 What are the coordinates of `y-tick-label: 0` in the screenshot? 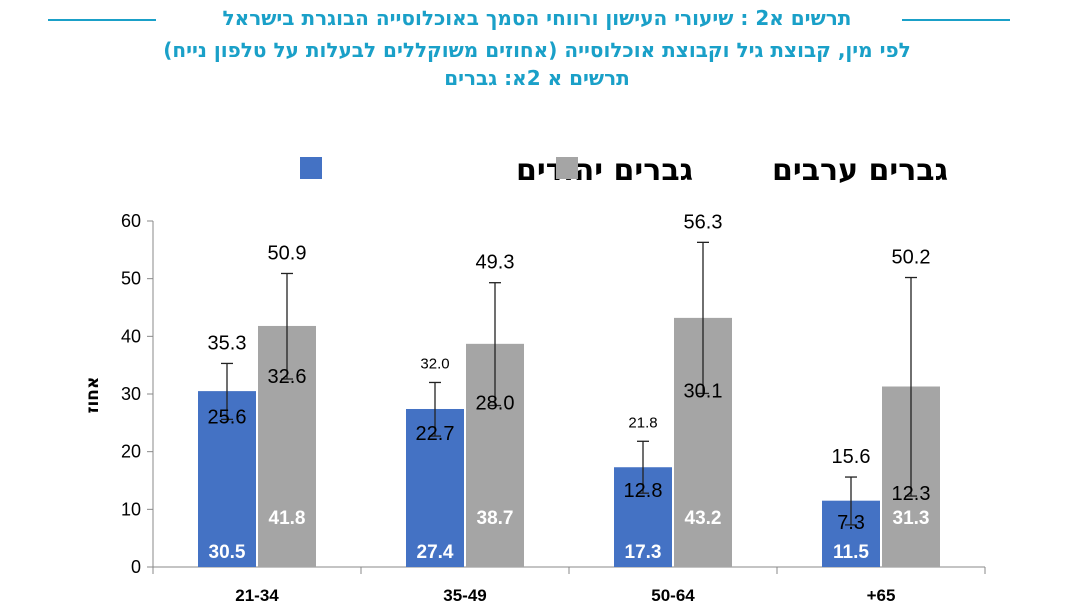 It's located at (136, 567).